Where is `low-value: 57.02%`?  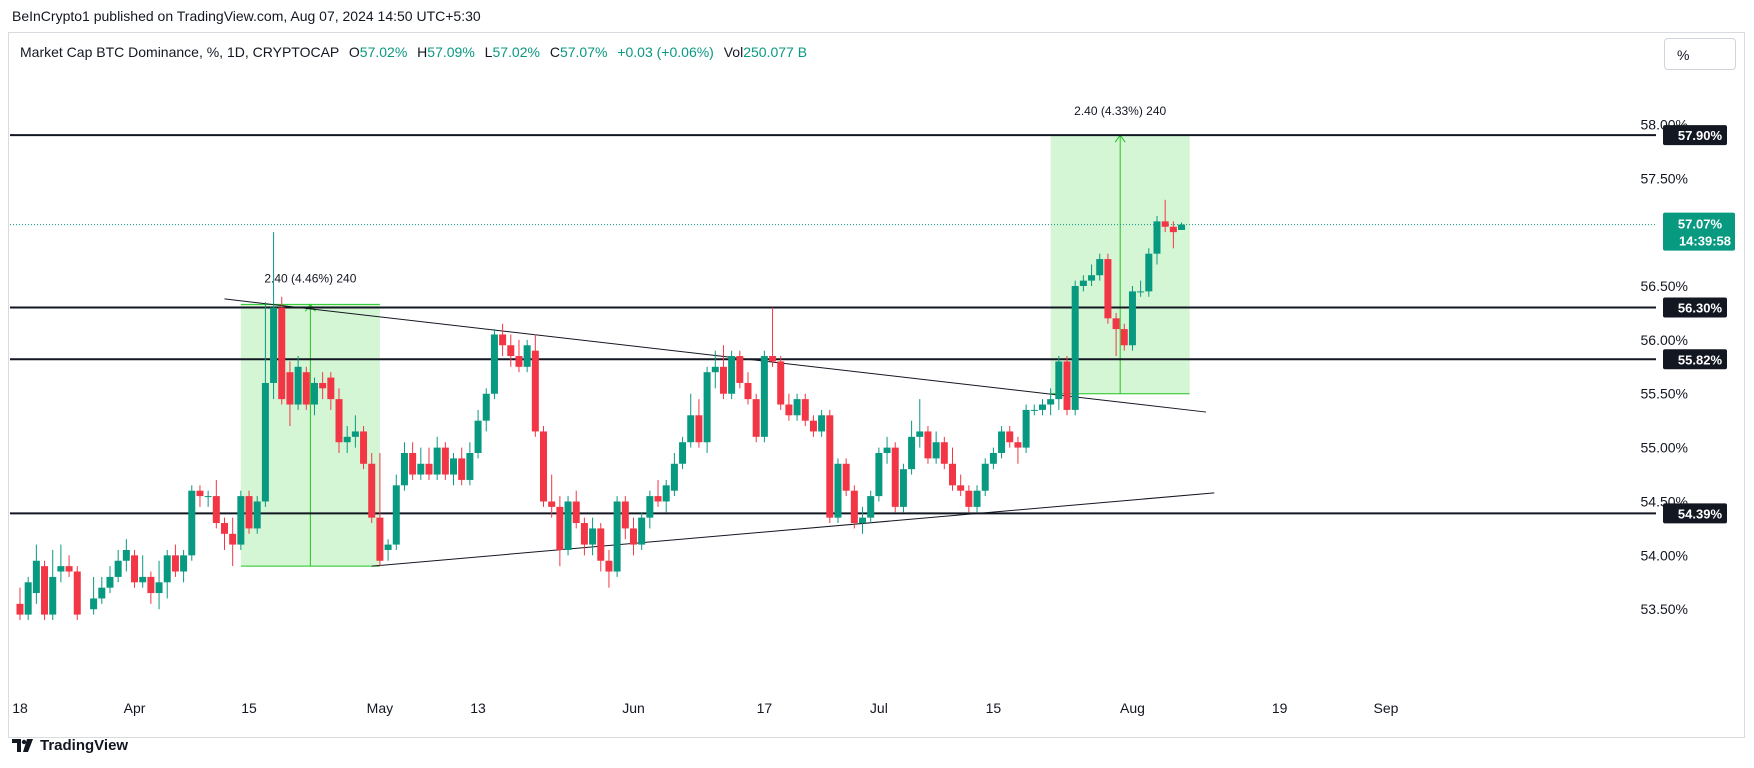 low-value: 57.02% is located at coordinates (516, 52).